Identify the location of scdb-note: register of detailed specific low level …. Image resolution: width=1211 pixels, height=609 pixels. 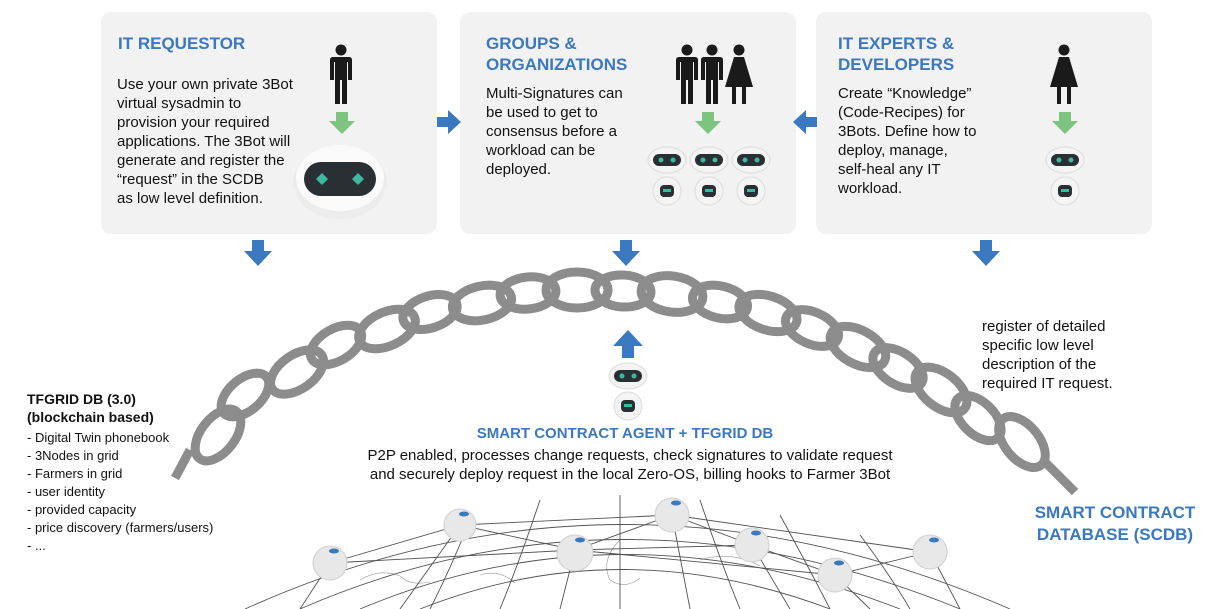
(1047, 355).